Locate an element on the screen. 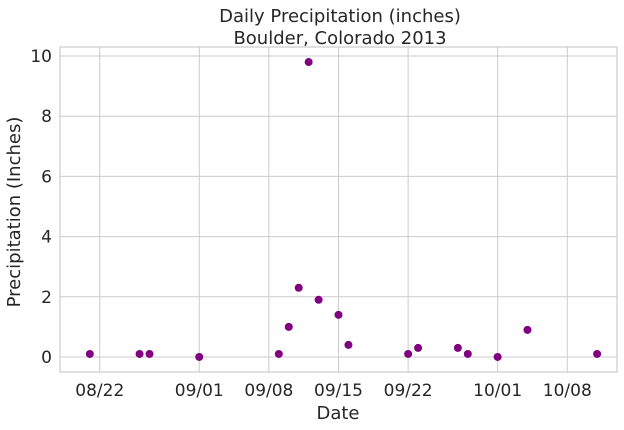 The width and height of the screenshot is (624, 430). y-tick-label: 2 is located at coordinates (46, 298).